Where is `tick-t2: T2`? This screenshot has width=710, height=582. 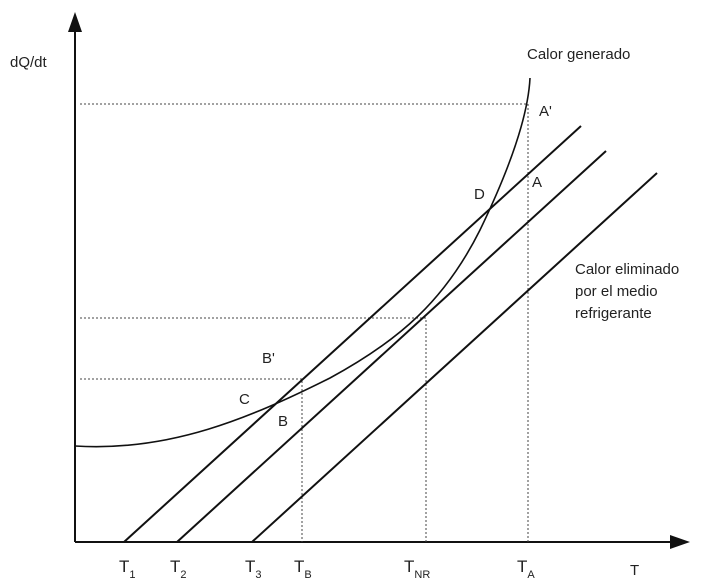 tick-t2: T2 is located at coordinates (178, 569).